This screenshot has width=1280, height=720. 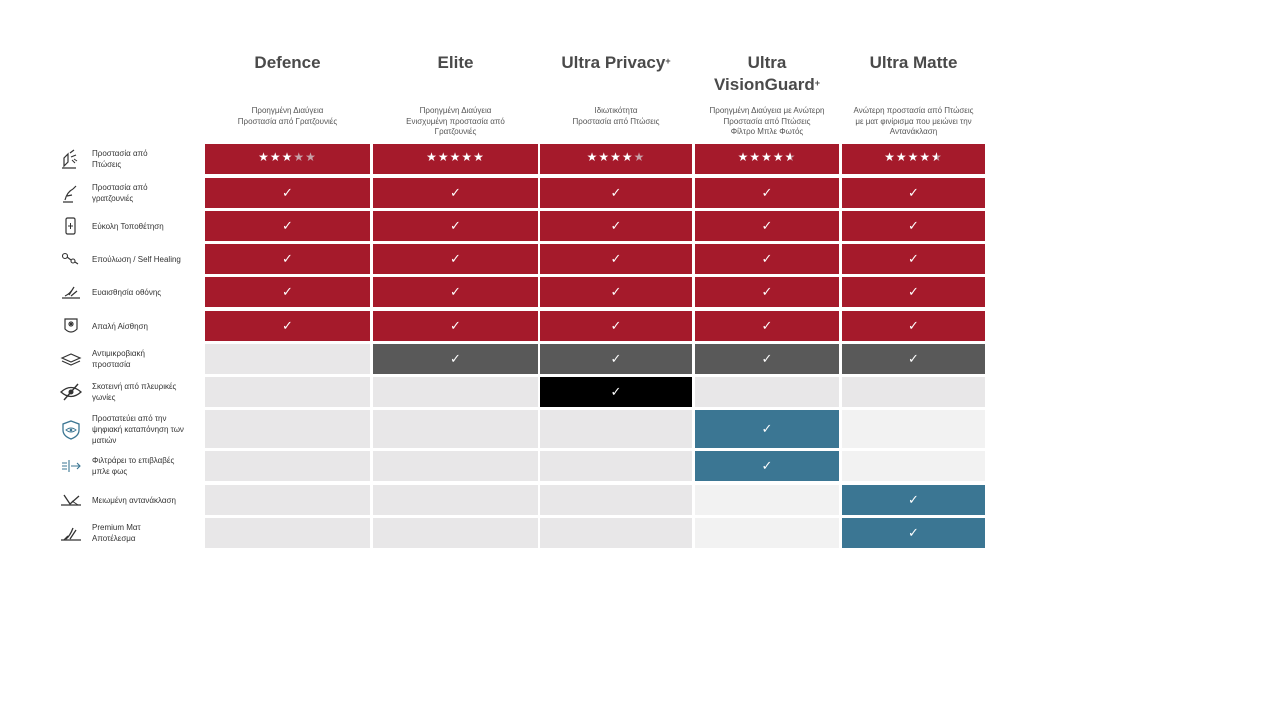 What do you see at coordinates (616, 429) in the screenshot?
I see `cell-r8-c2` at bounding box center [616, 429].